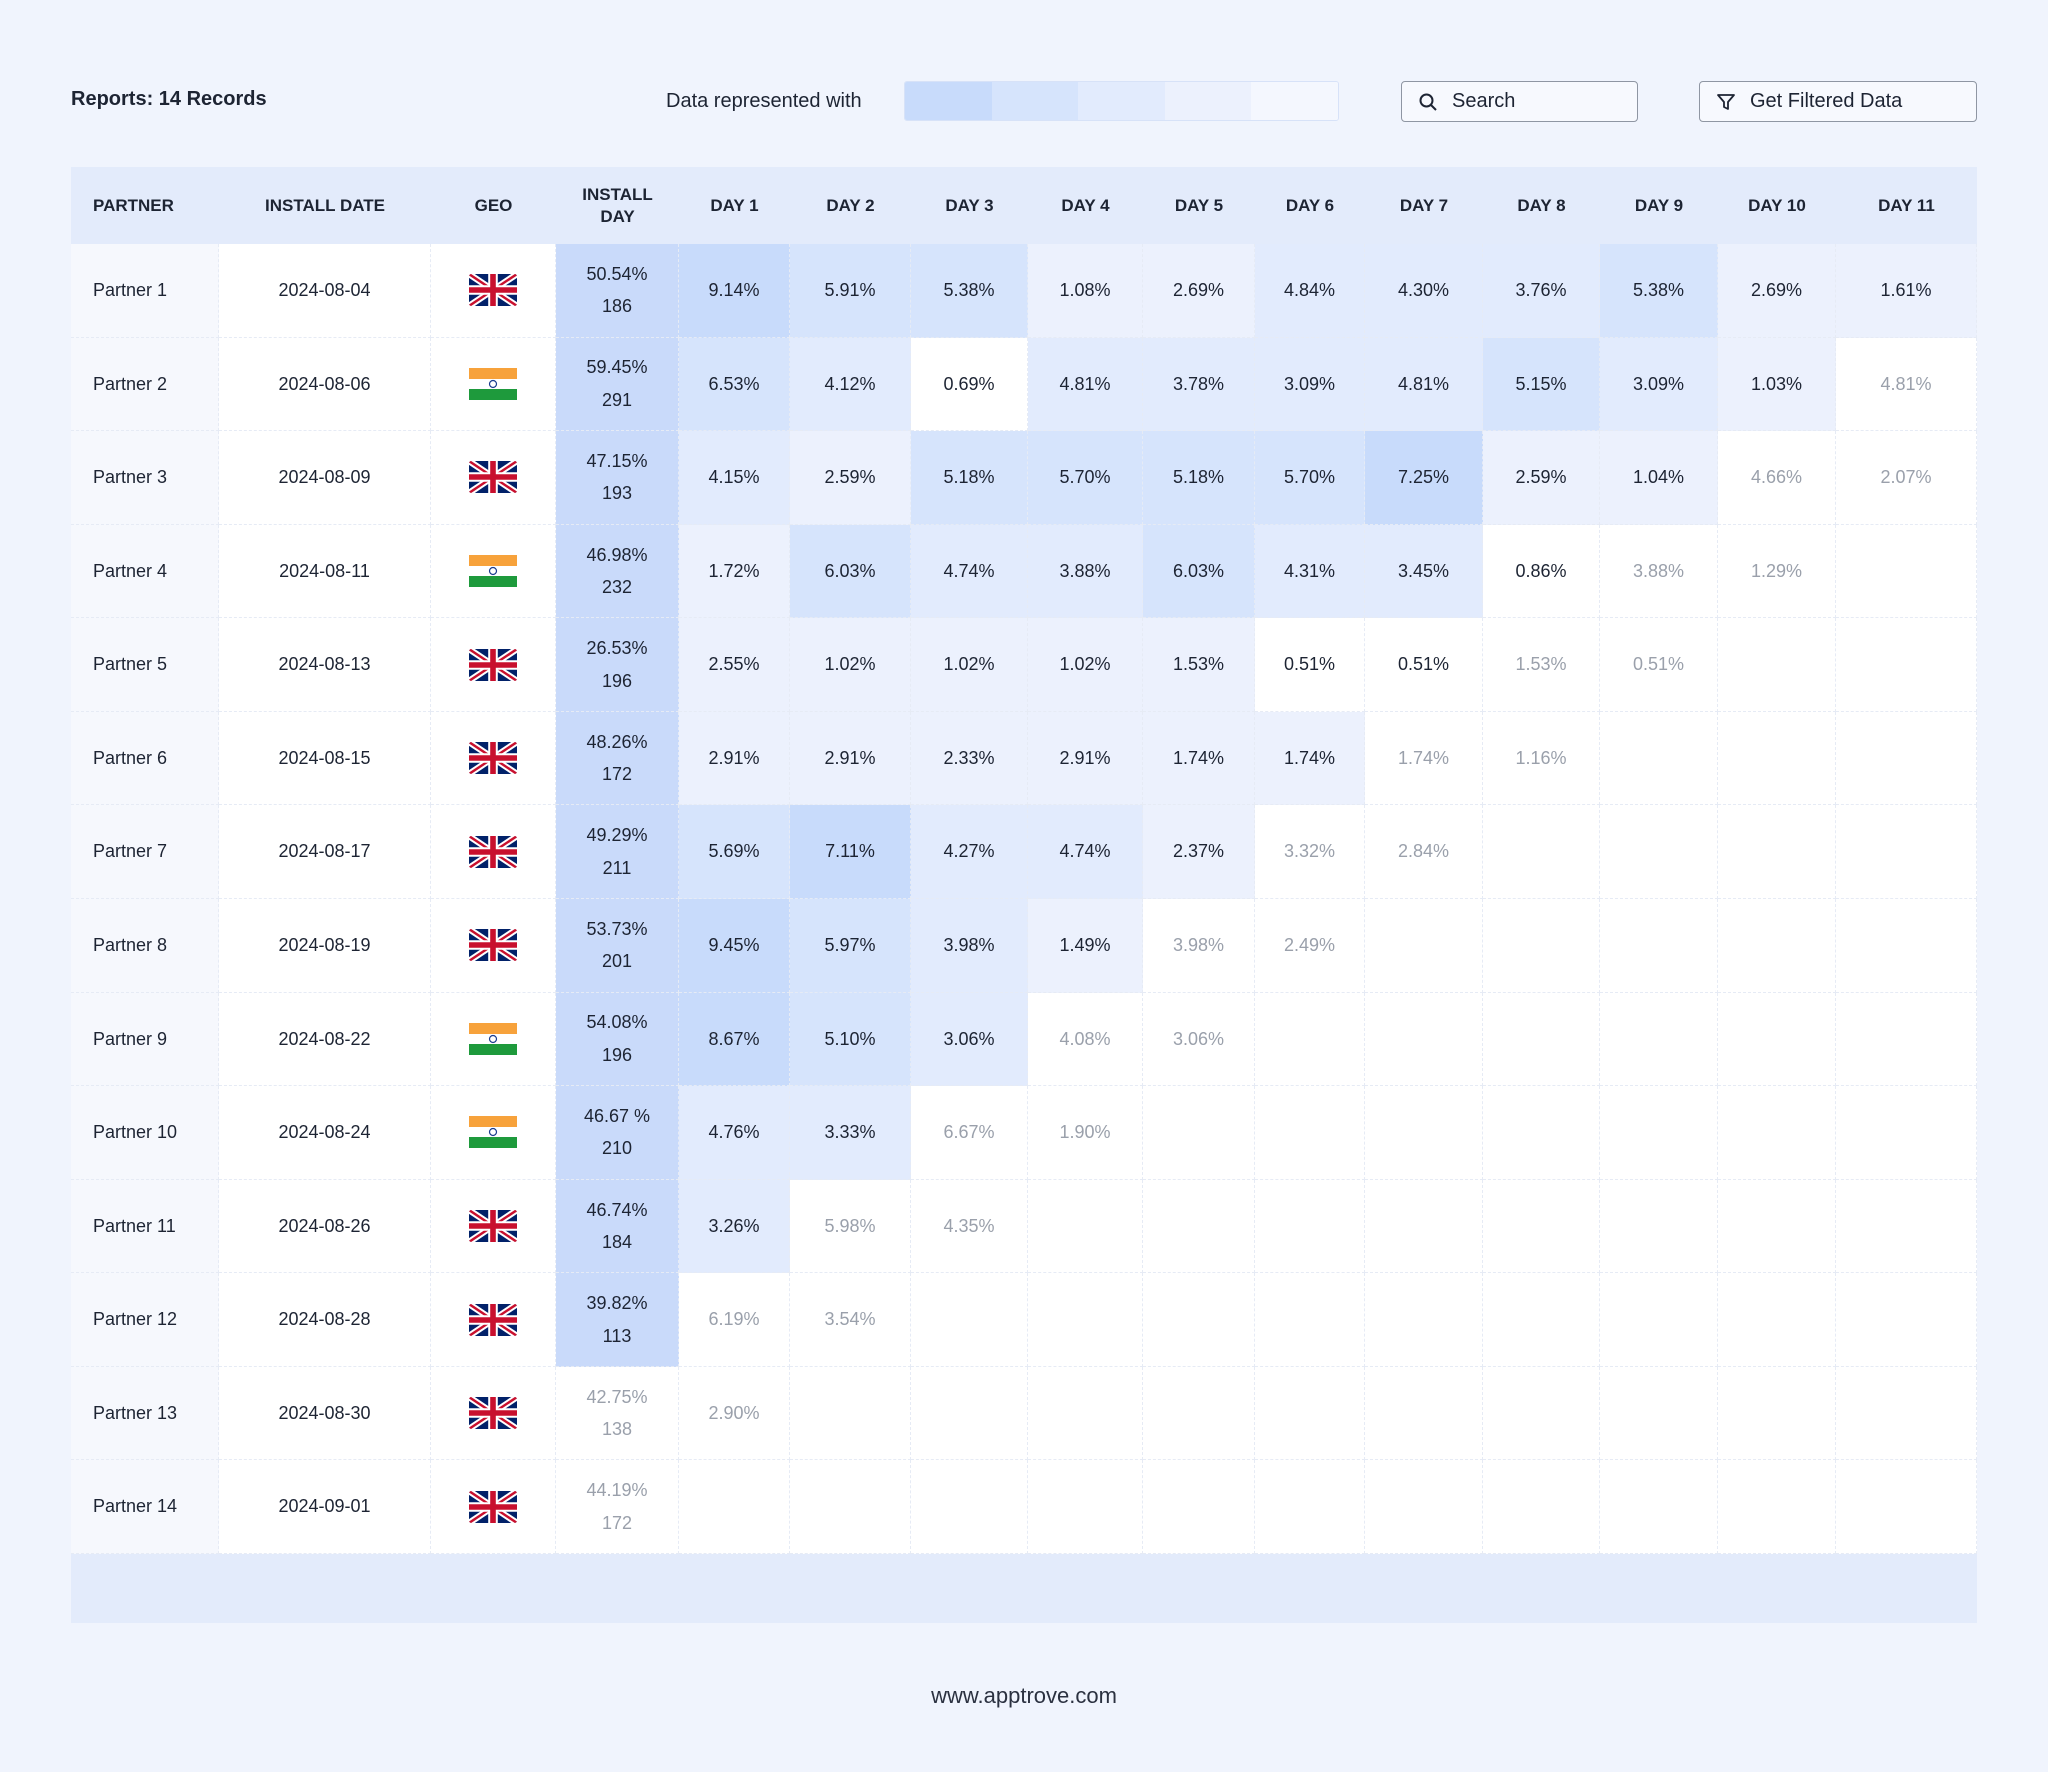 The width and height of the screenshot is (2048, 1772). Describe the element at coordinates (617, 273) in the screenshot. I see `install-rate: 50.54%` at that location.